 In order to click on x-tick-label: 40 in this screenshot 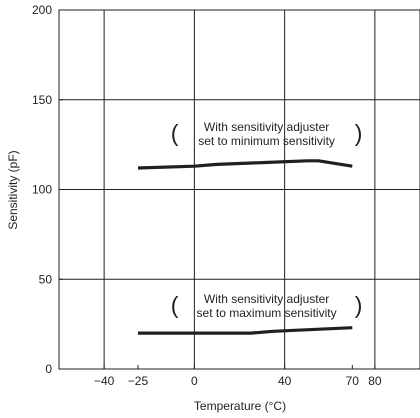, I will do `click(285, 381)`.